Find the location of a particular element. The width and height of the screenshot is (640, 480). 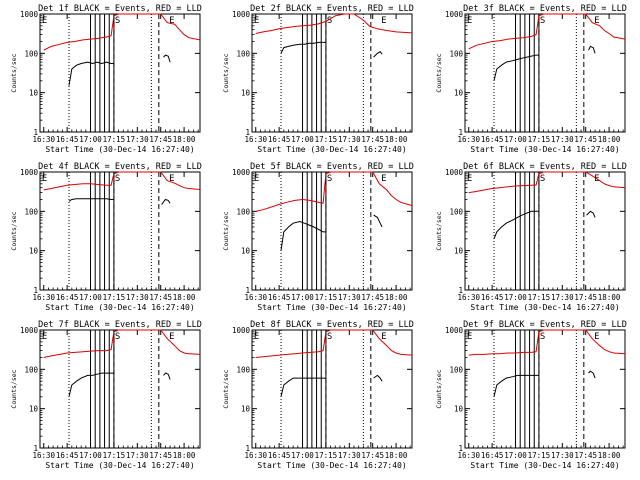

panel-title: Det 1f BLACK = Events, RED = LLD is located at coordinates (120, 9).